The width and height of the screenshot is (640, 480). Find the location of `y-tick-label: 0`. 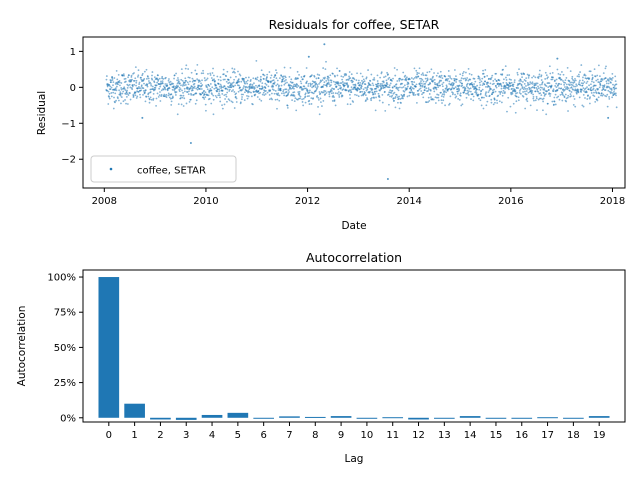

y-tick-label: 0 is located at coordinates (73, 88).